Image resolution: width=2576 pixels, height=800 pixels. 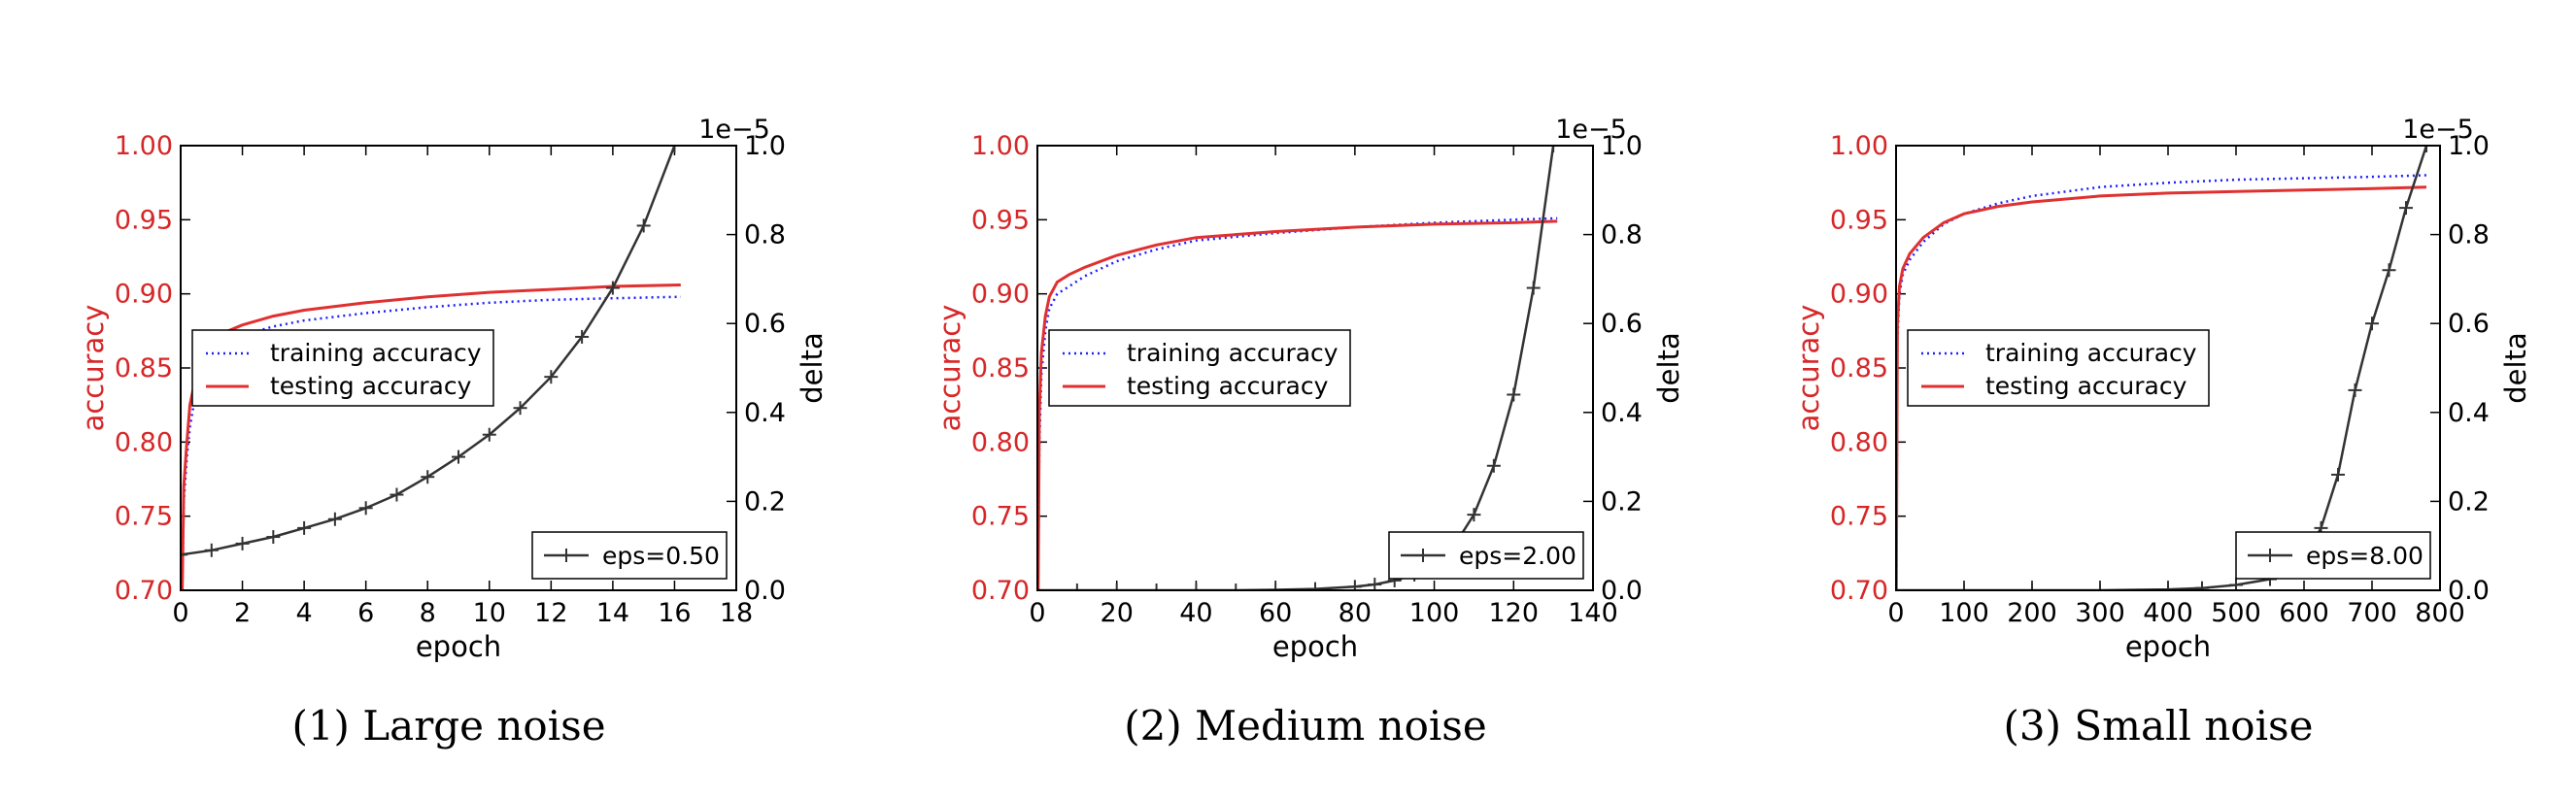 I want to click on x-tick-label: 20, so click(x=1117, y=613).